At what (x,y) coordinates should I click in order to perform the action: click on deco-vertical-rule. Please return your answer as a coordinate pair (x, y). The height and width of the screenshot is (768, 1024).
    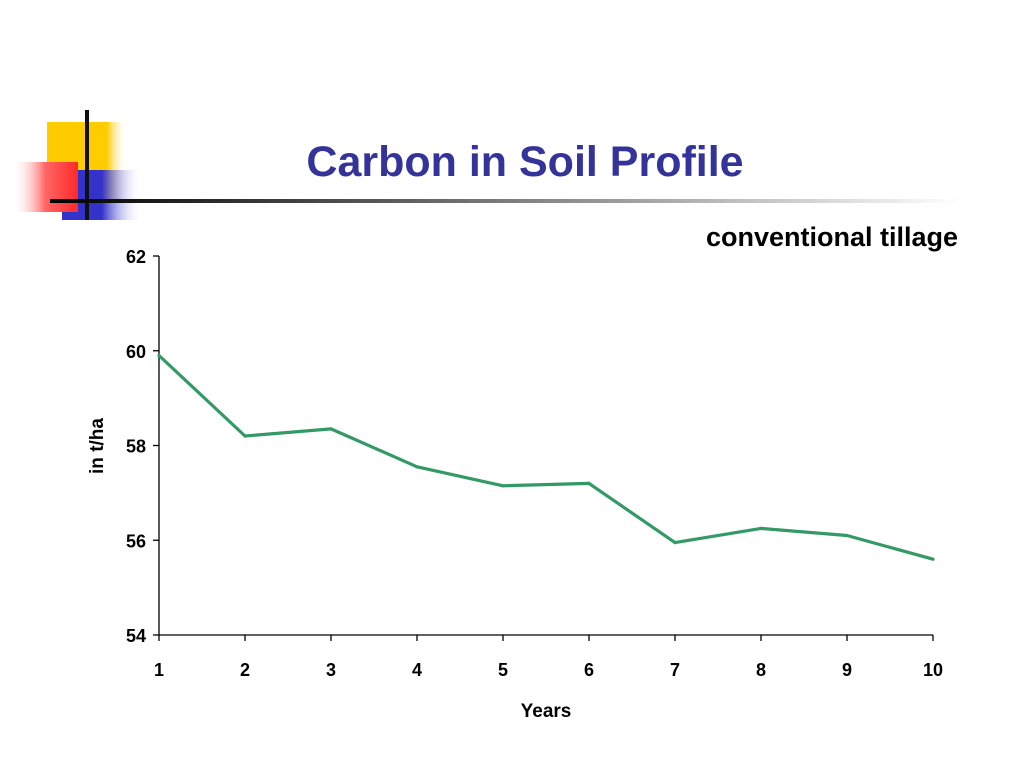
    Looking at the image, I should click on (87, 165).